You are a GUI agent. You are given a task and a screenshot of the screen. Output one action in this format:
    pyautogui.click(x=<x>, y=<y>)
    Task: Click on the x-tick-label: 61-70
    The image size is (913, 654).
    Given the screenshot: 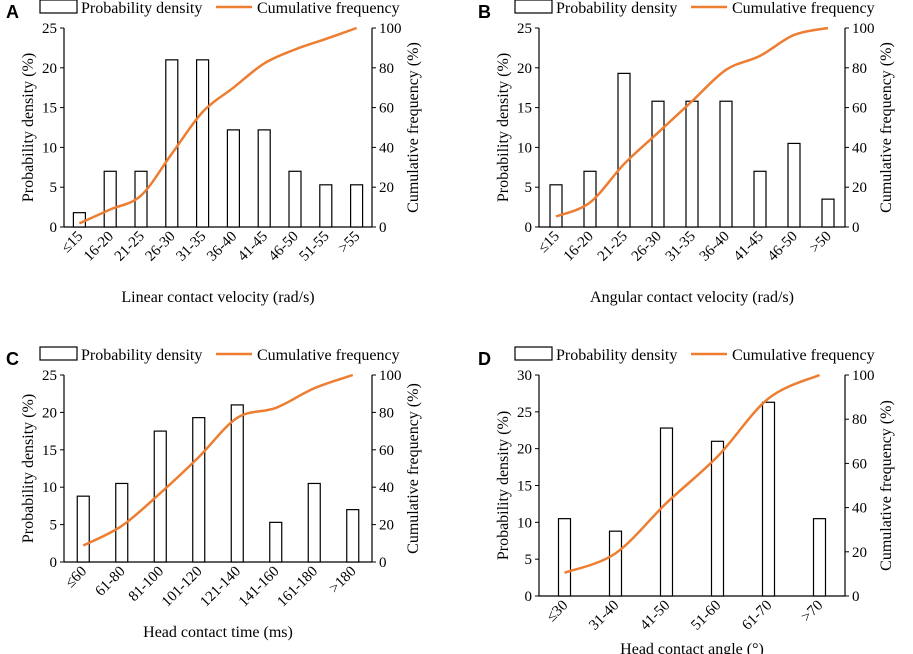 What is the action you would take?
    pyautogui.click(x=757, y=616)
    